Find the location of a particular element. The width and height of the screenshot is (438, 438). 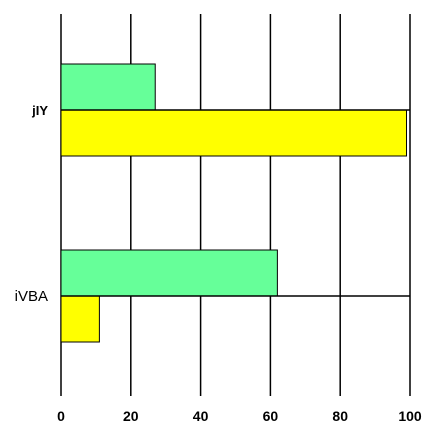

bar-jIY-series1 is located at coordinates (234, 133).